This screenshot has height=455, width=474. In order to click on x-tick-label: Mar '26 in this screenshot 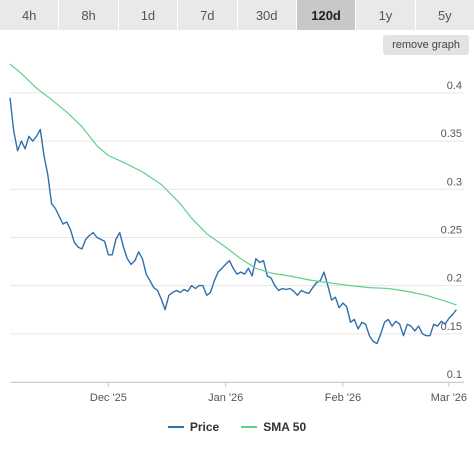, I will do `click(449, 398)`.